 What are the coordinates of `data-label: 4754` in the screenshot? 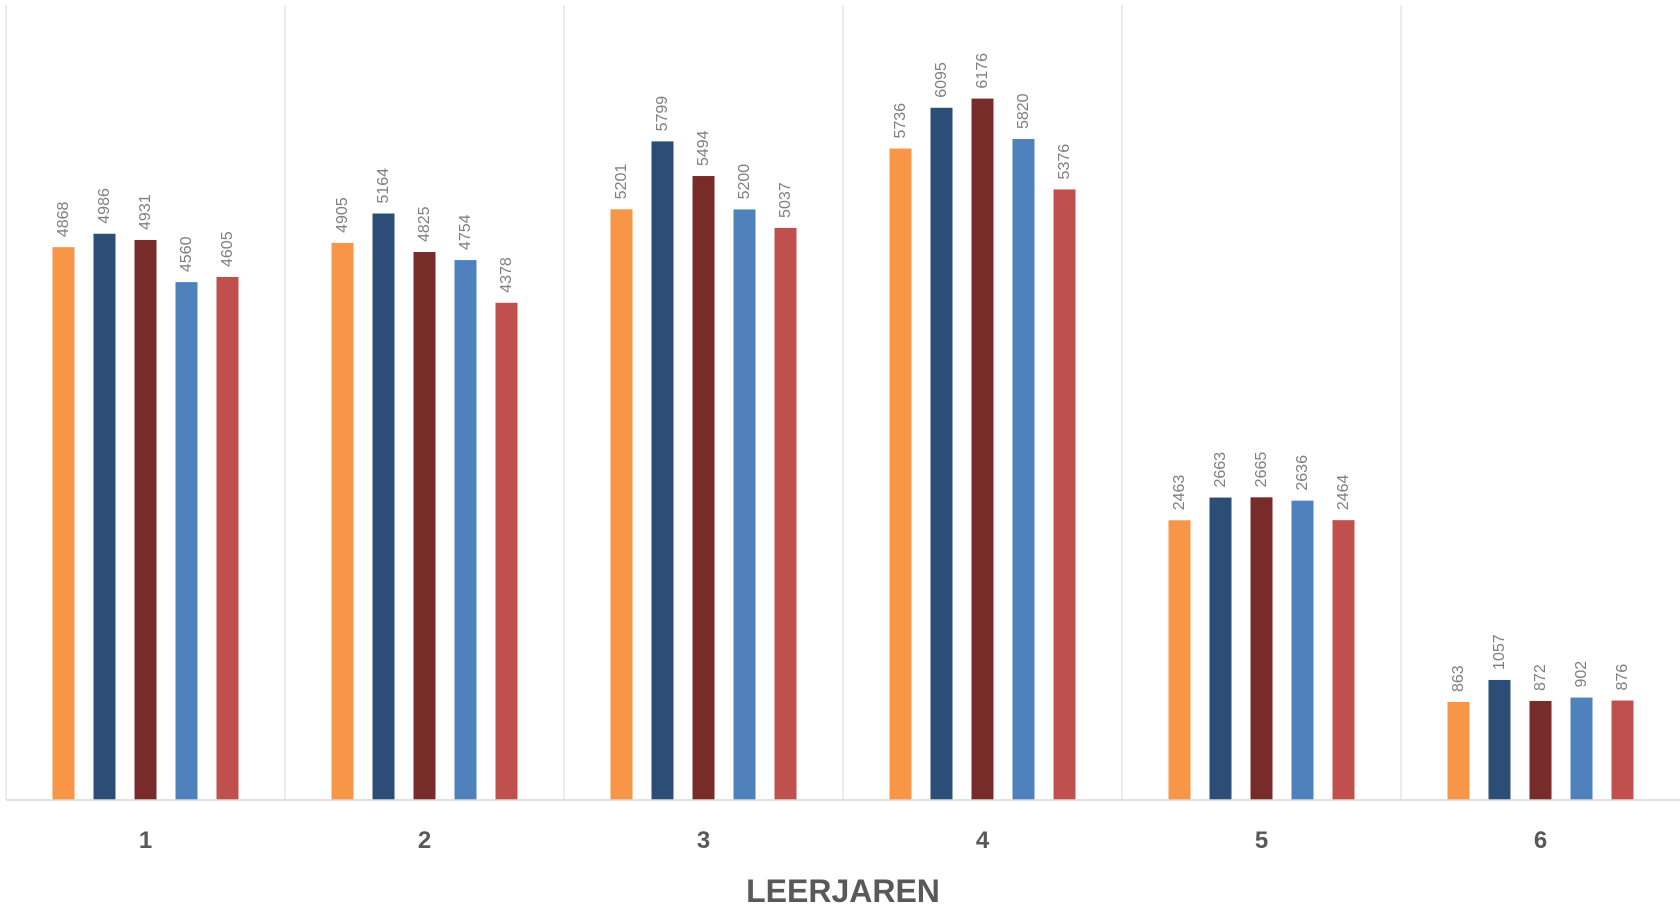 It's located at (465, 232).